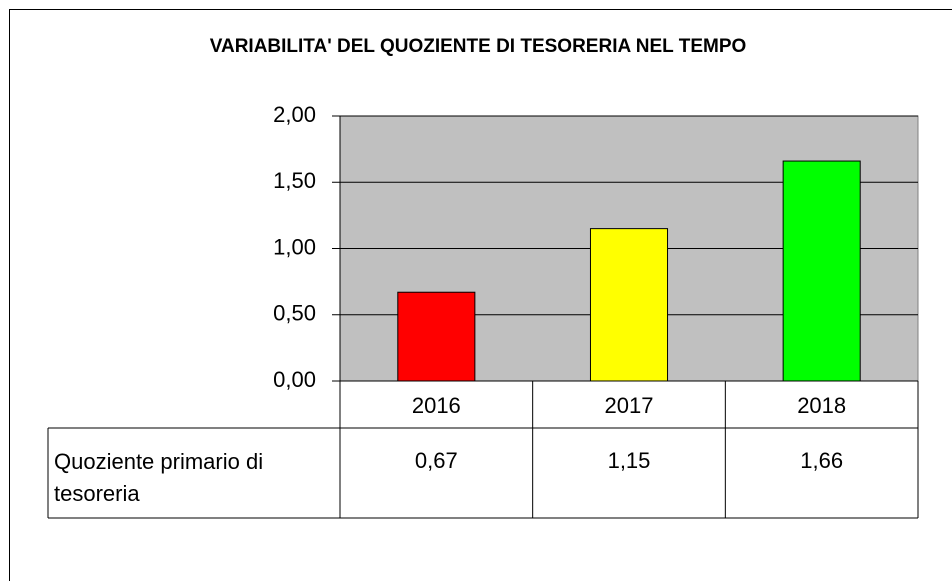  Describe the element at coordinates (294, 114) in the screenshot. I see `y-tick-label: 2,00` at that location.